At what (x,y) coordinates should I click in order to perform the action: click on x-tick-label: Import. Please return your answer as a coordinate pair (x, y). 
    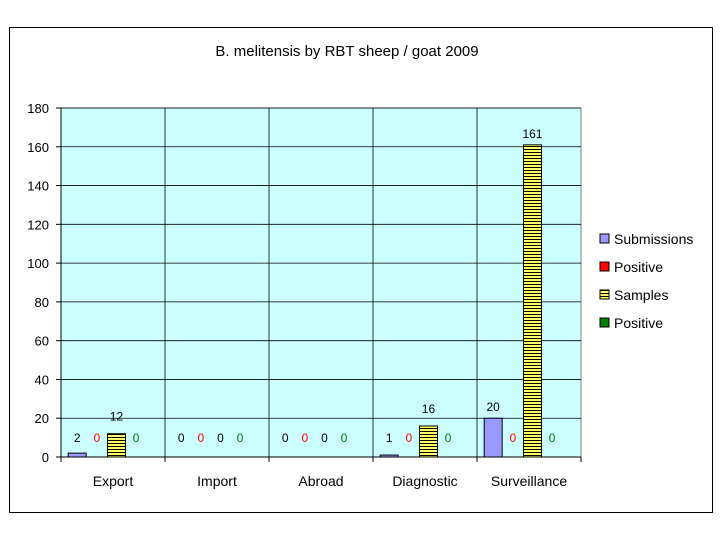
    Looking at the image, I should click on (217, 481).